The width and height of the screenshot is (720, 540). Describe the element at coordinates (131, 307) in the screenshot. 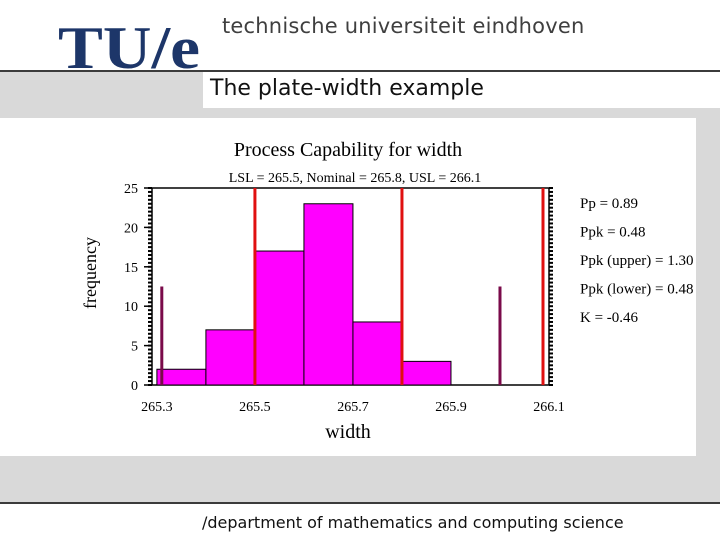

I see `y-tick-label: 10` at that location.